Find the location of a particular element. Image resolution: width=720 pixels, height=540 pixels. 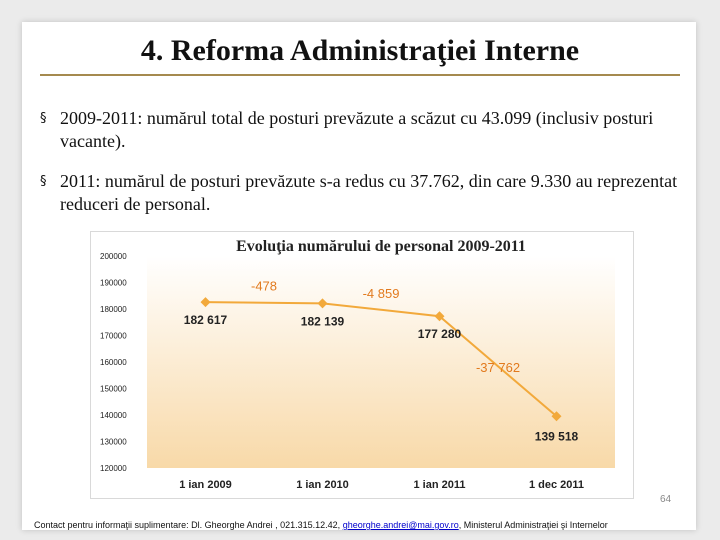

series-line is located at coordinates (381, 359).